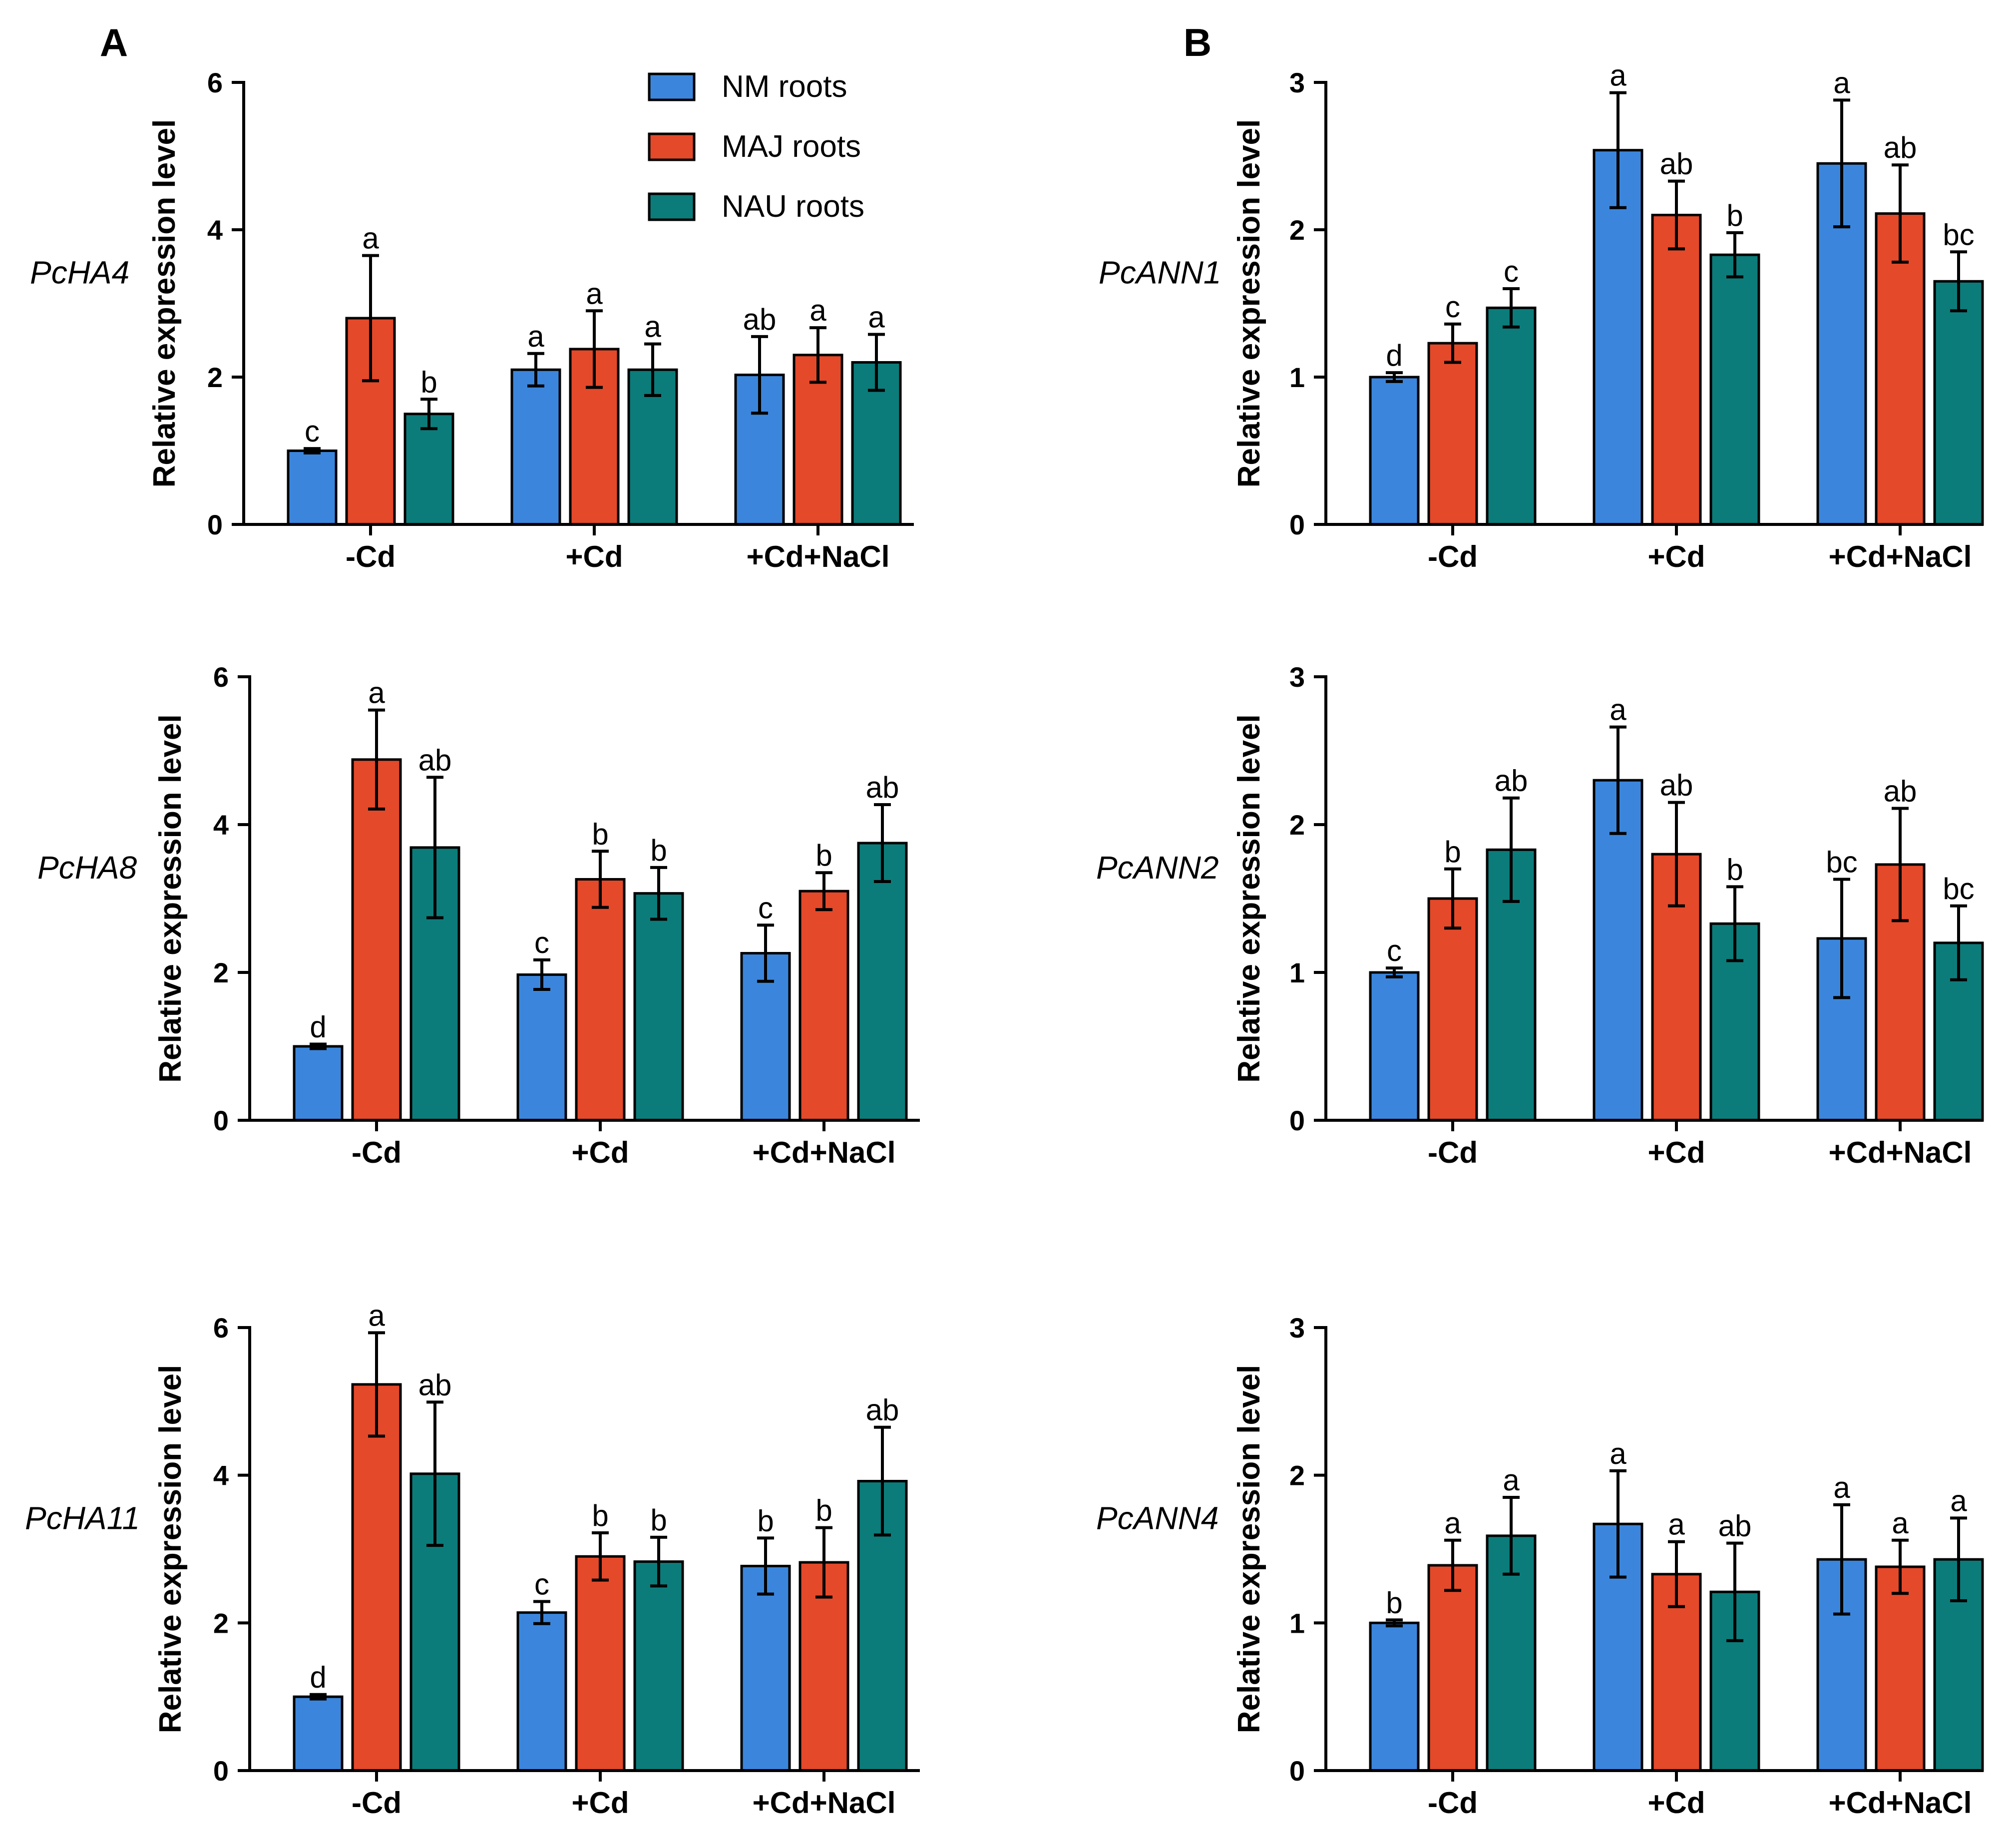 The image size is (2016, 1833). Describe the element at coordinates (1511, 271) in the screenshot. I see `significance-letter-pcann1-nau-roots-cd: c` at that location.